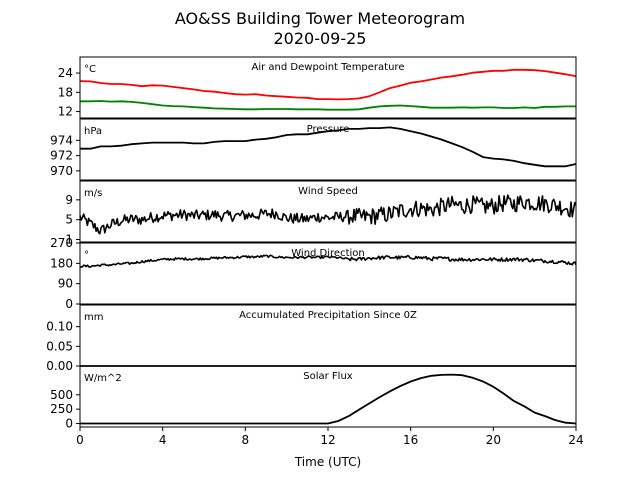 This screenshot has height=480, width=640. What do you see at coordinates (163, 440) in the screenshot?
I see `x-tick-label: 4` at bounding box center [163, 440].